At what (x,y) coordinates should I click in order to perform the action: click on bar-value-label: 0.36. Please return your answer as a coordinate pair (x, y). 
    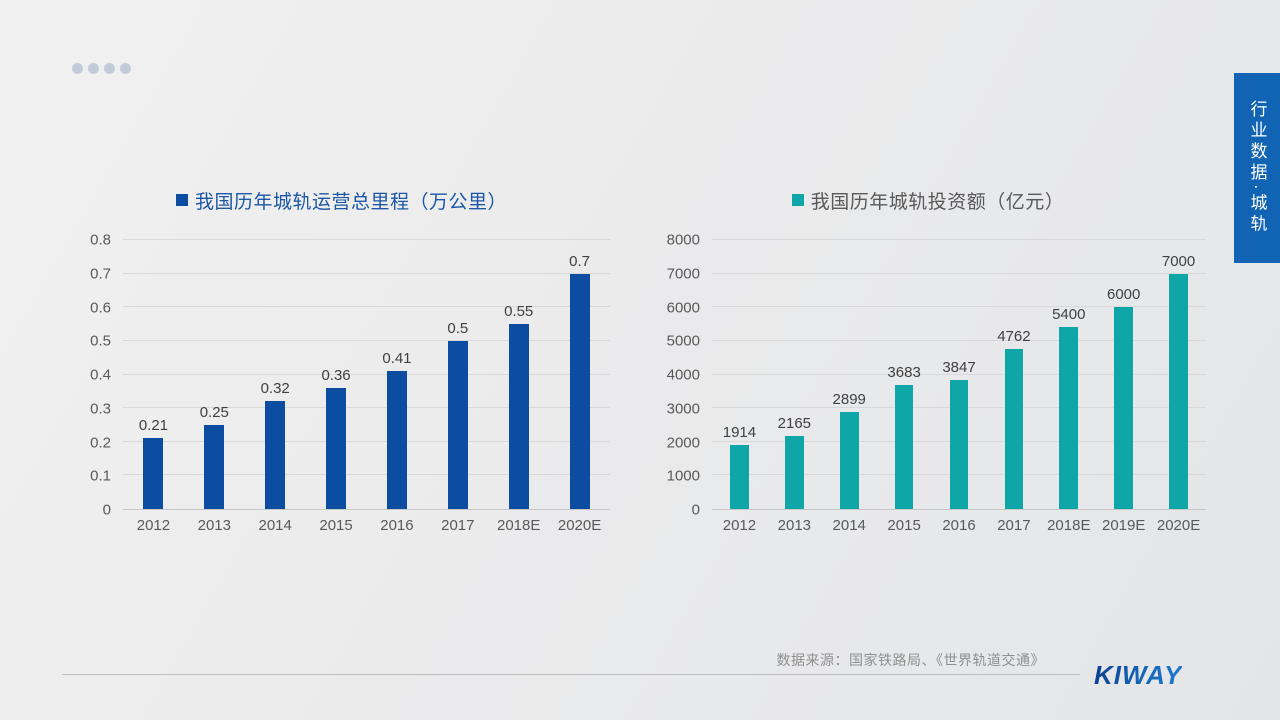
    Looking at the image, I should click on (336, 375).